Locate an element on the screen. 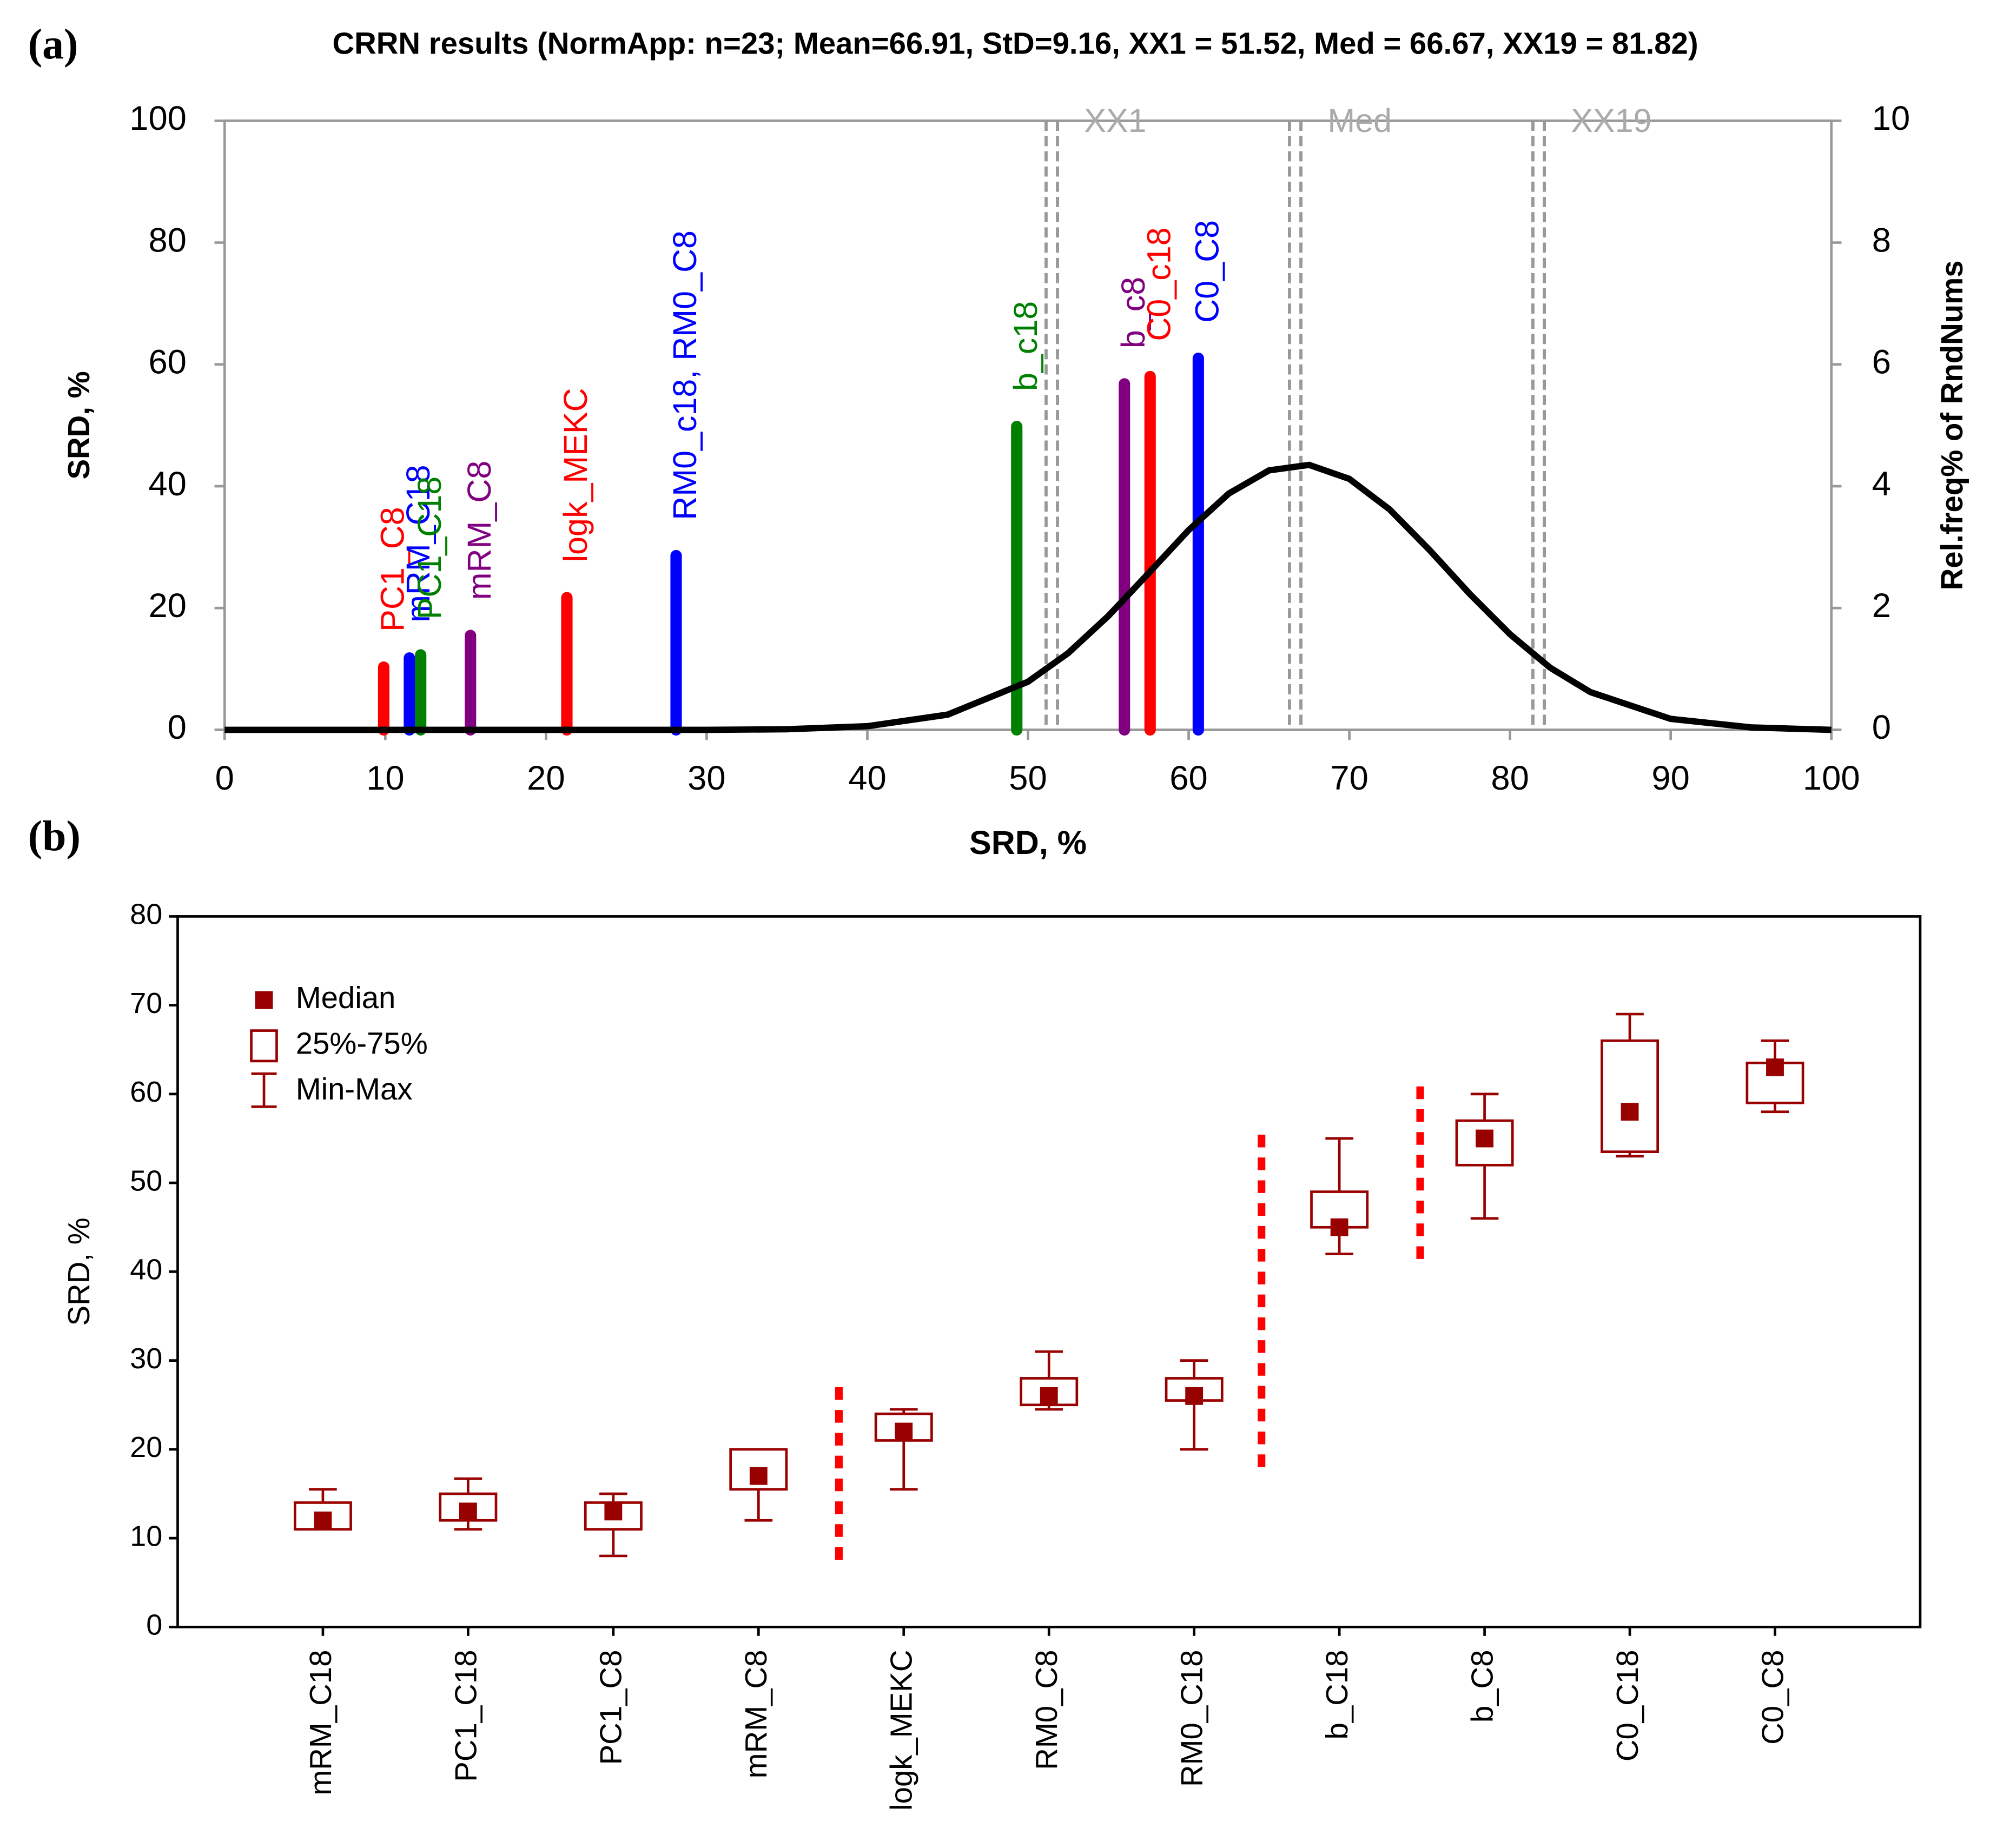  y2-tick-label: 8 is located at coordinates (1881, 240).